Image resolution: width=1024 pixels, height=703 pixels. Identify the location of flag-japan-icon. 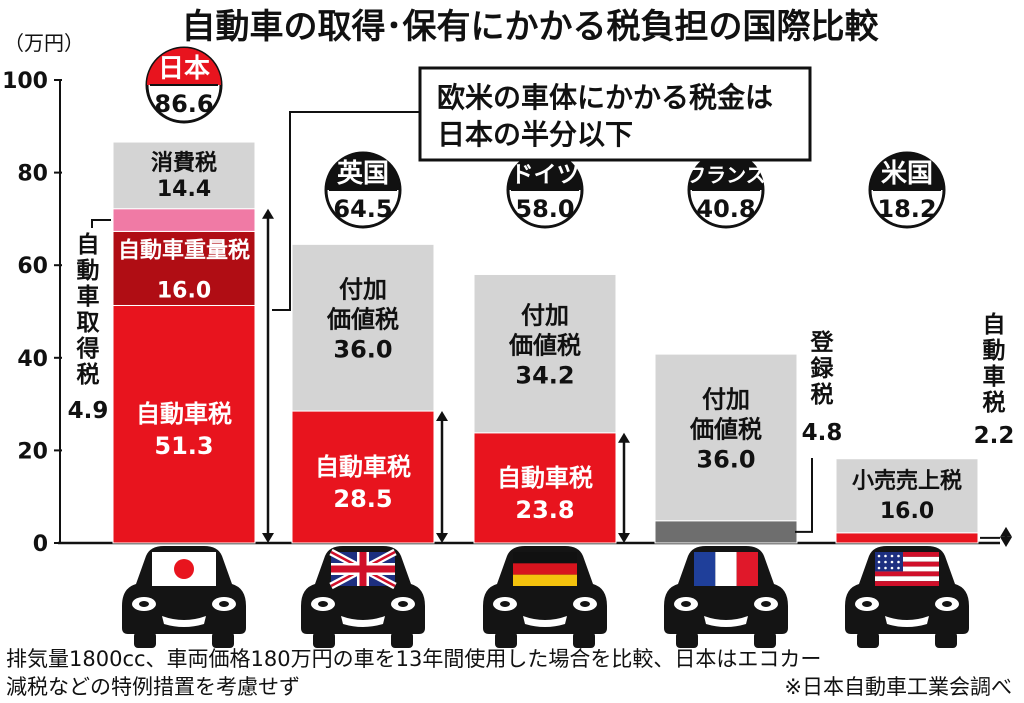
(184, 569).